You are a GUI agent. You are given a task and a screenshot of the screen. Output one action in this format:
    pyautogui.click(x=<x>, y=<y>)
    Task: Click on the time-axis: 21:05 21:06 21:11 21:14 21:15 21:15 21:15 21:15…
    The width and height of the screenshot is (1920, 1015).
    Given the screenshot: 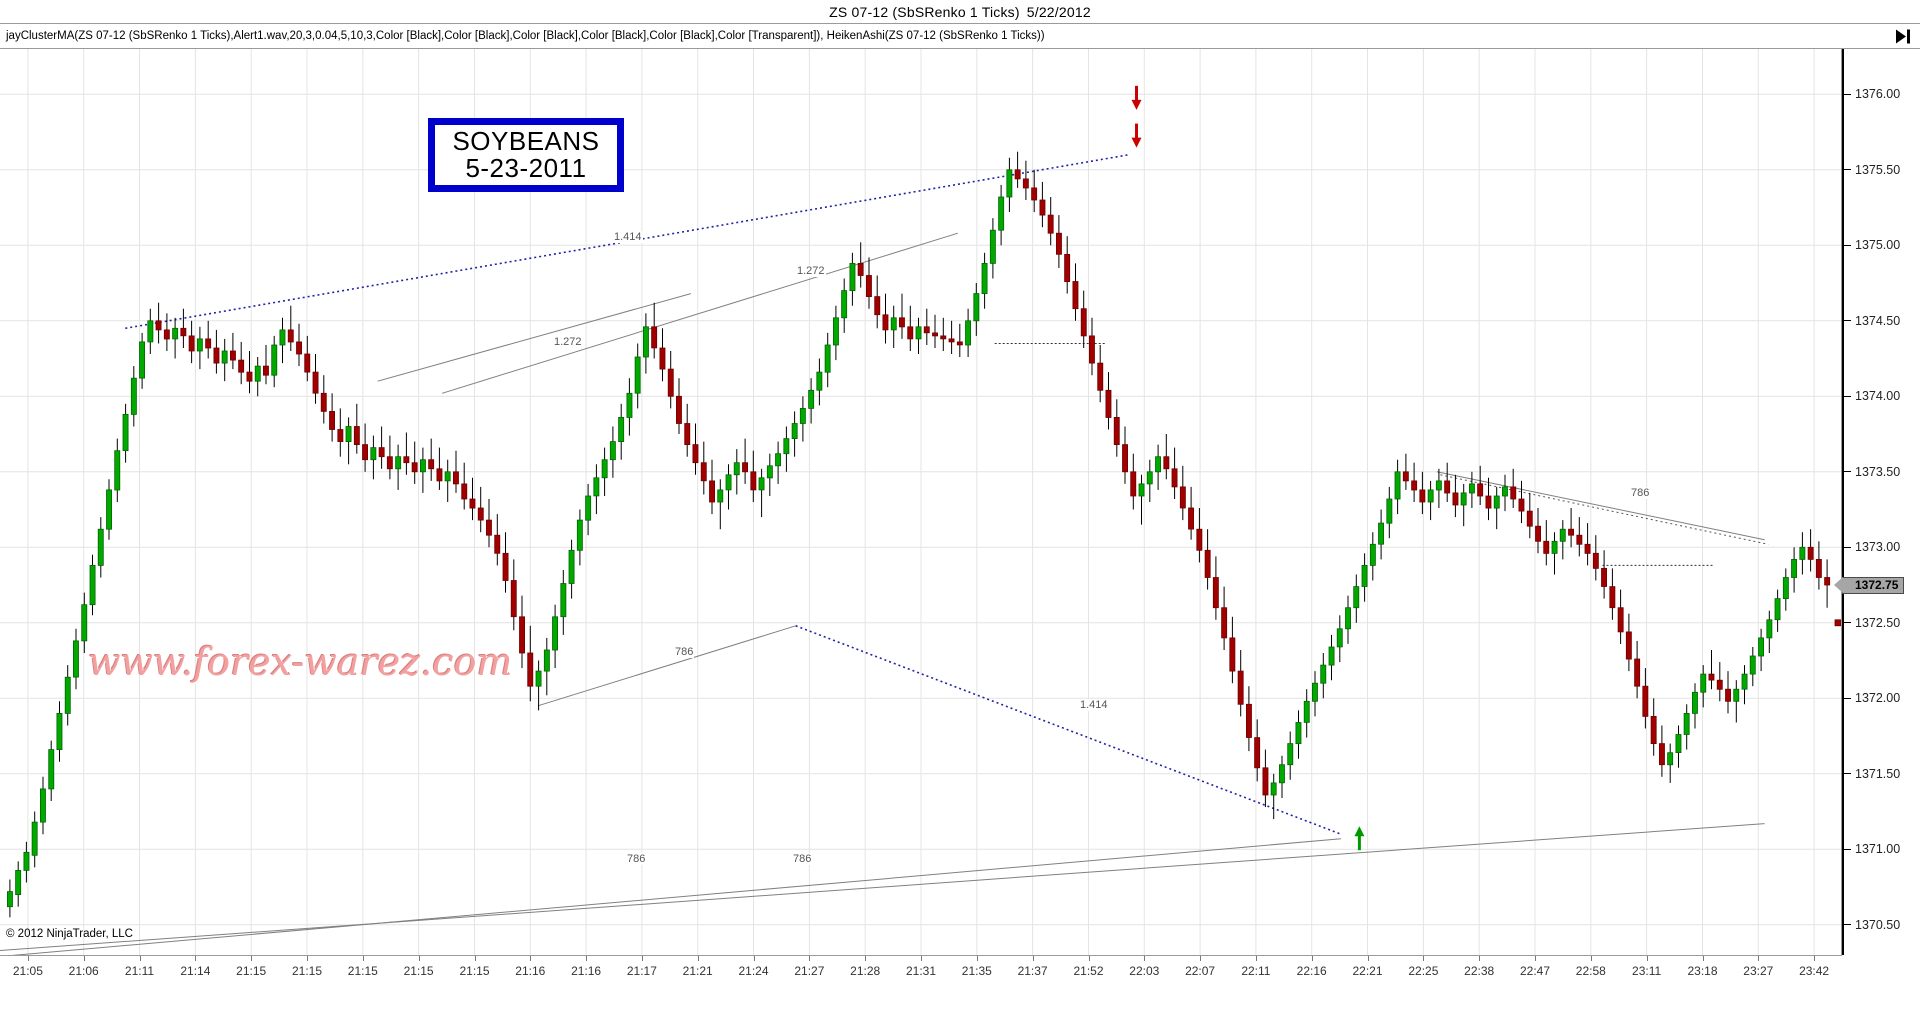 What is the action you would take?
    pyautogui.click(x=921, y=985)
    